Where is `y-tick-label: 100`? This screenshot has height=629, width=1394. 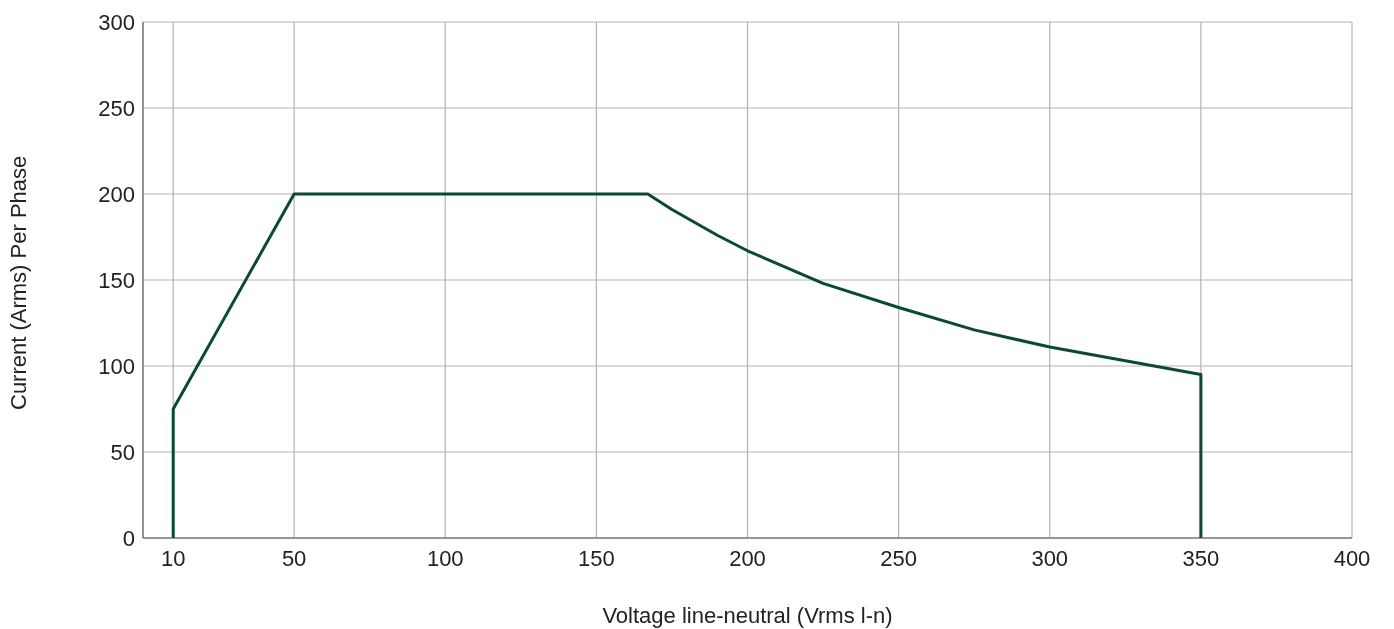
y-tick-label: 100 is located at coordinates (116, 366).